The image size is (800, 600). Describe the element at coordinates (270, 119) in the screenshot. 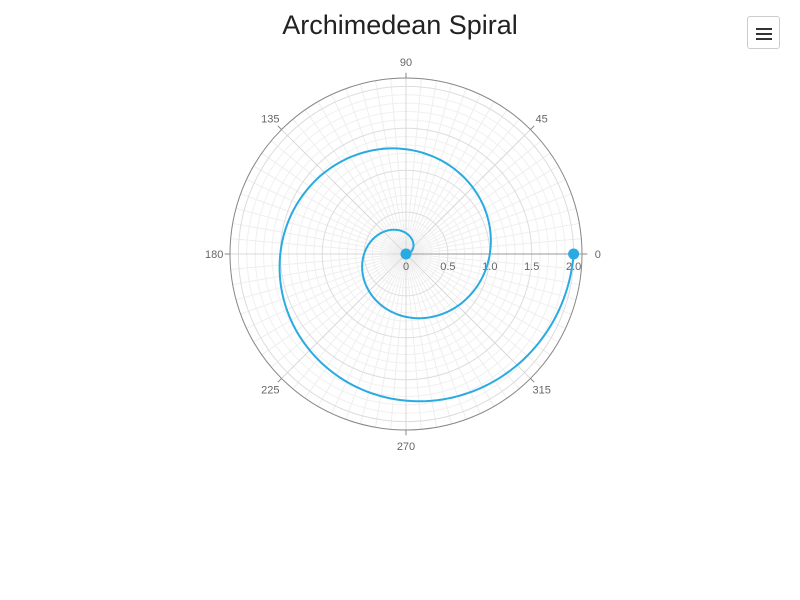

I see `angle-tick-label: 135` at that location.